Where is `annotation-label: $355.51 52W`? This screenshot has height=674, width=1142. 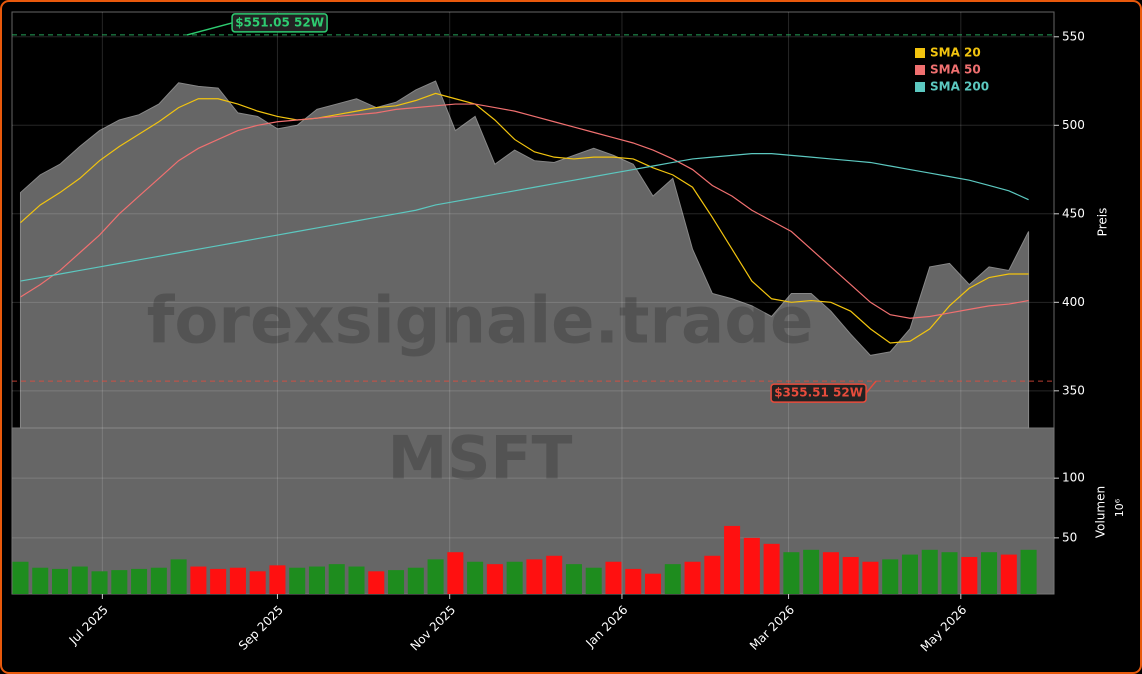
annotation-label: $355.51 52W is located at coordinates (818, 393).